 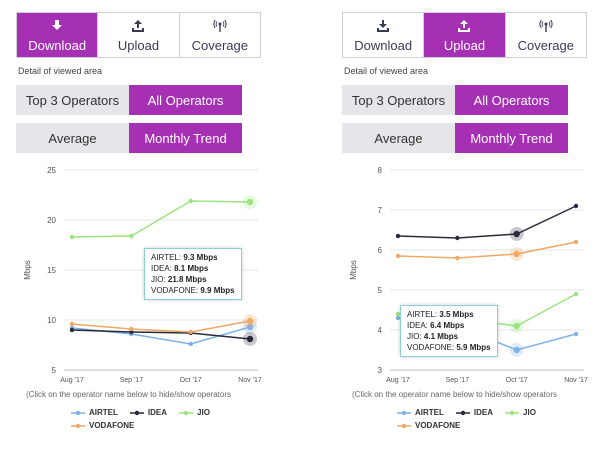 I want to click on download-icon, so click(x=383, y=26).